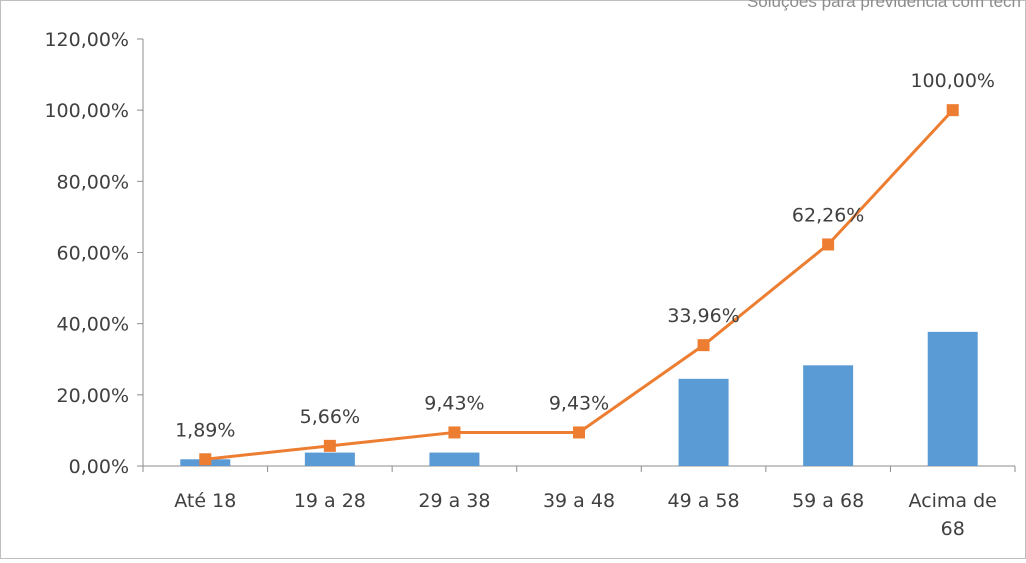 This screenshot has height=563, width=1026. Describe the element at coordinates (952, 81) in the screenshot. I see `data-label: 100,00%` at that location.